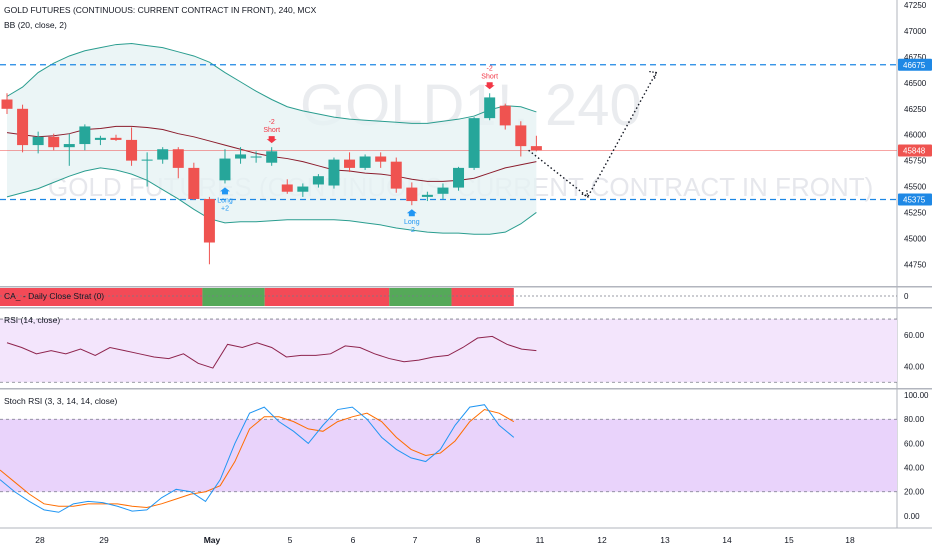  I want to click on bb-indicator-label: BB (20, close, 2), so click(35, 25).